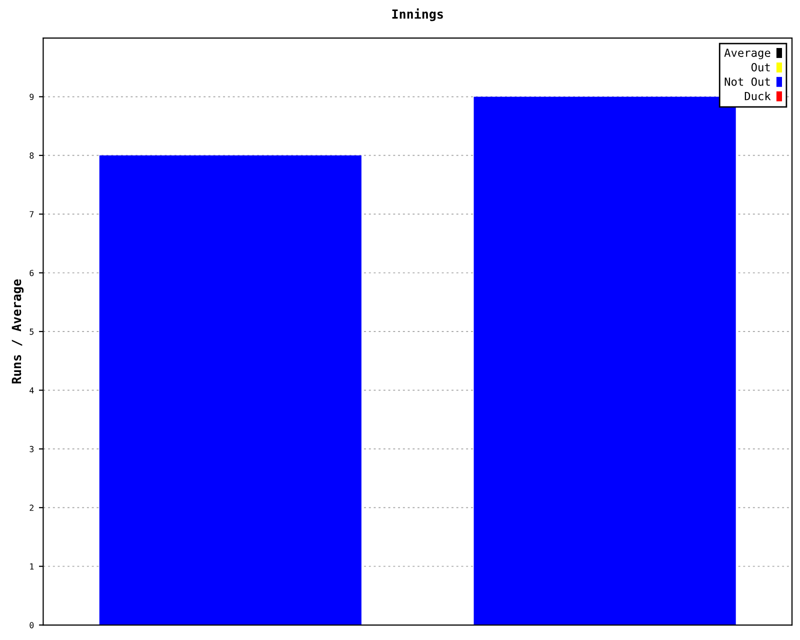 Image resolution: width=800 pixels, height=640 pixels. Describe the element at coordinates (747, 81) in the screenshot. I see `legend-label: Not Out` at that location.